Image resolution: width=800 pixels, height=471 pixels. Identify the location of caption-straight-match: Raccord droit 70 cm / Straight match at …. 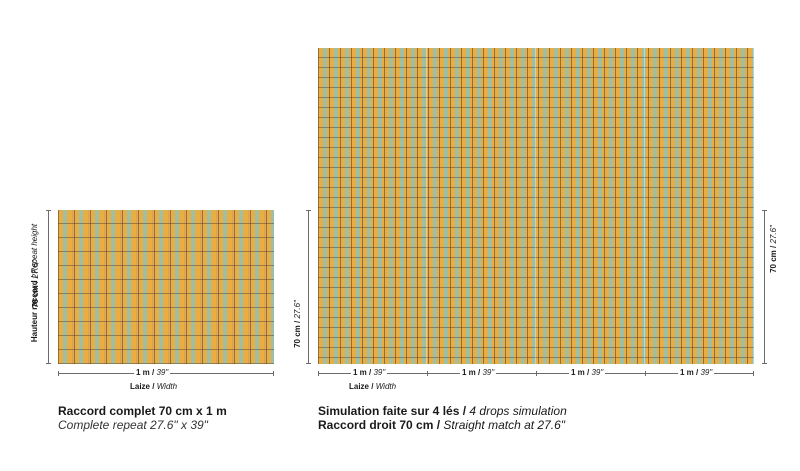
(442, 425).